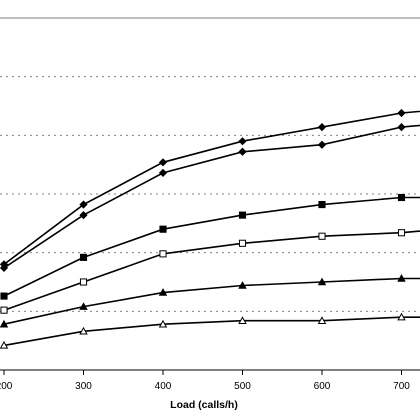 The image size is (420, 420). Describe the element at coordinates (6, 386) in the screenshot. I see `x-tick-label: 200` at that location.